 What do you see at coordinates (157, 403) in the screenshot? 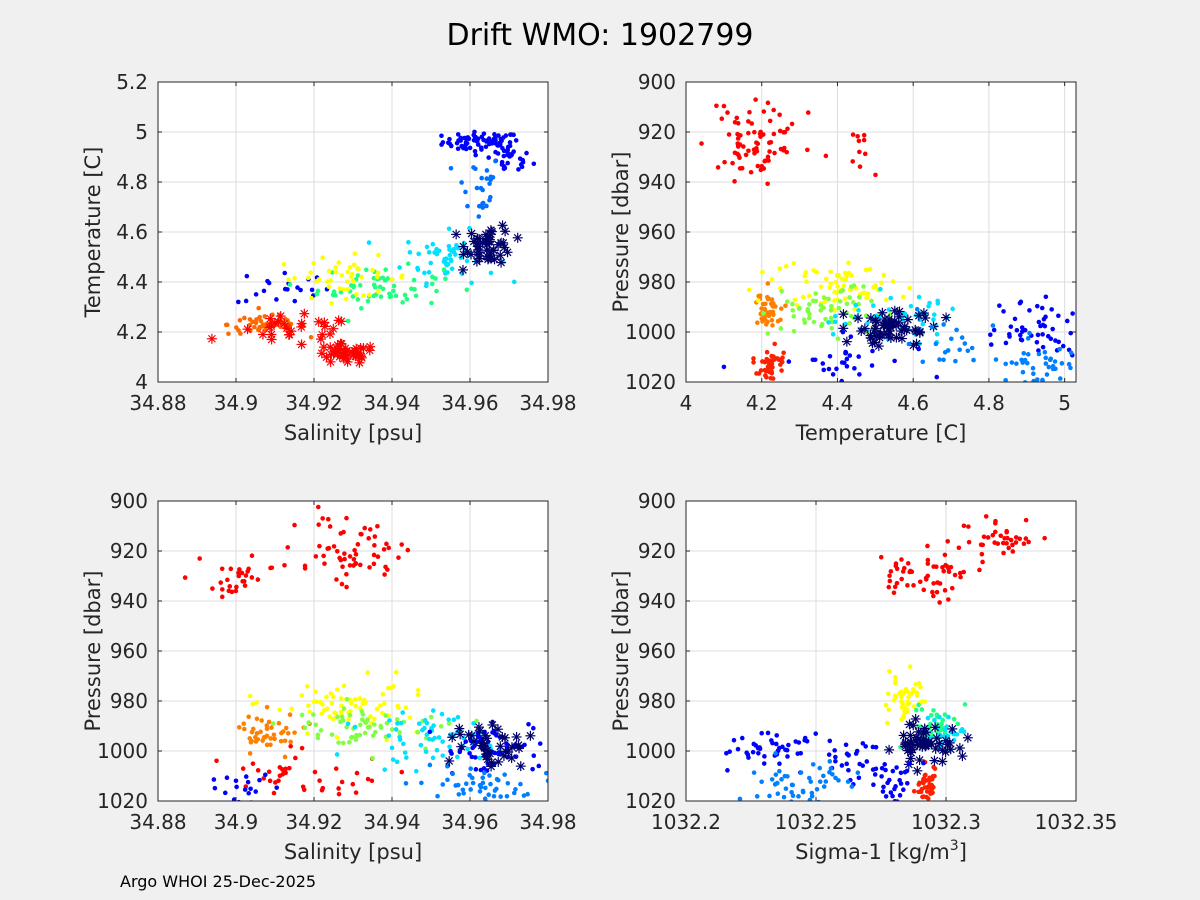
I see `x-tick-label: 34.88` at bounding box center [157, 403].